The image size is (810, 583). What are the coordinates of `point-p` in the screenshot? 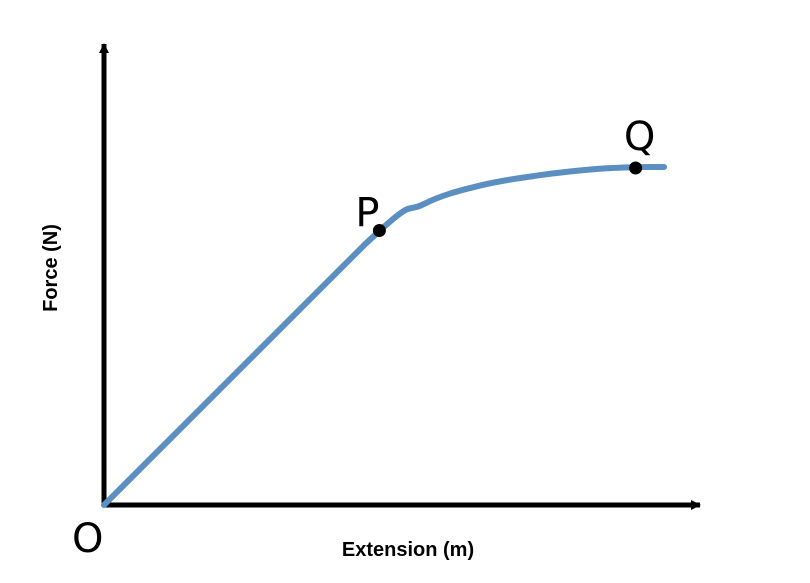 It's located at (379, 230).